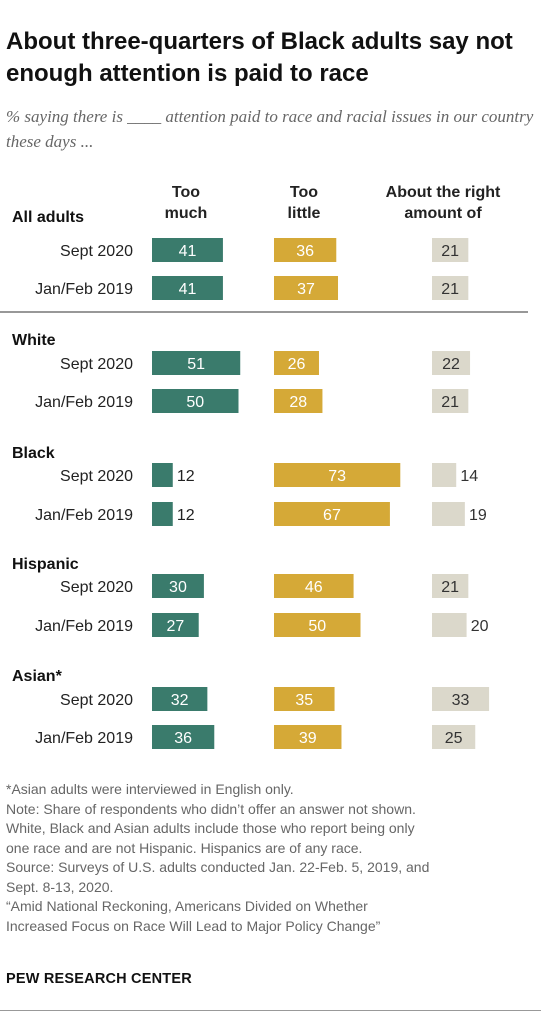  What do you see at coordinates (186, 213) in the screenshot?
I see `column-header-too-much: much` at bounding box center [186, 213].